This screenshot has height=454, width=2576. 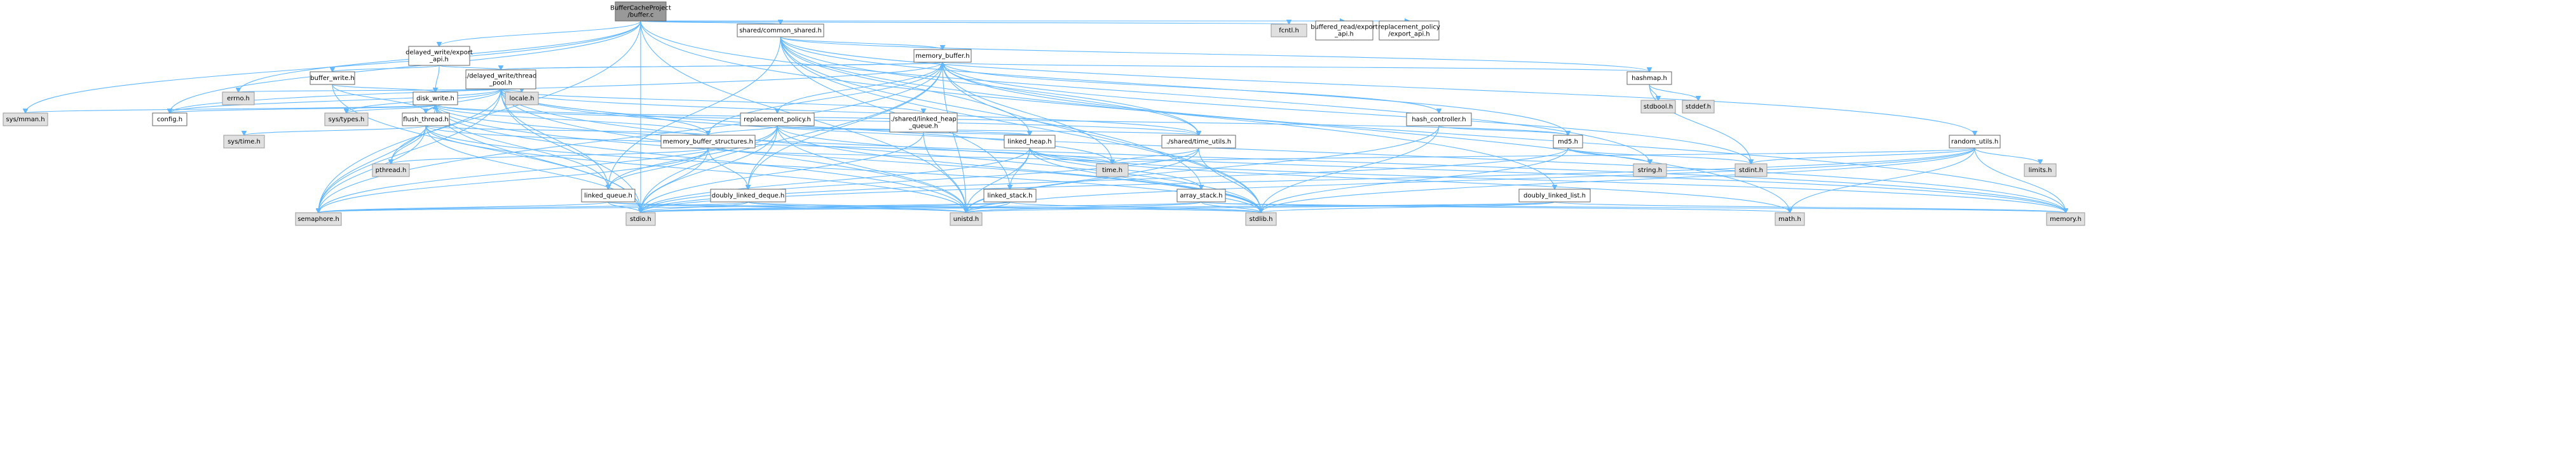 What do you see at coordinates (383, 88) in the screenshot?
I see `edge-buffer_write-to-disk_write` at bounding box center [383, 88].